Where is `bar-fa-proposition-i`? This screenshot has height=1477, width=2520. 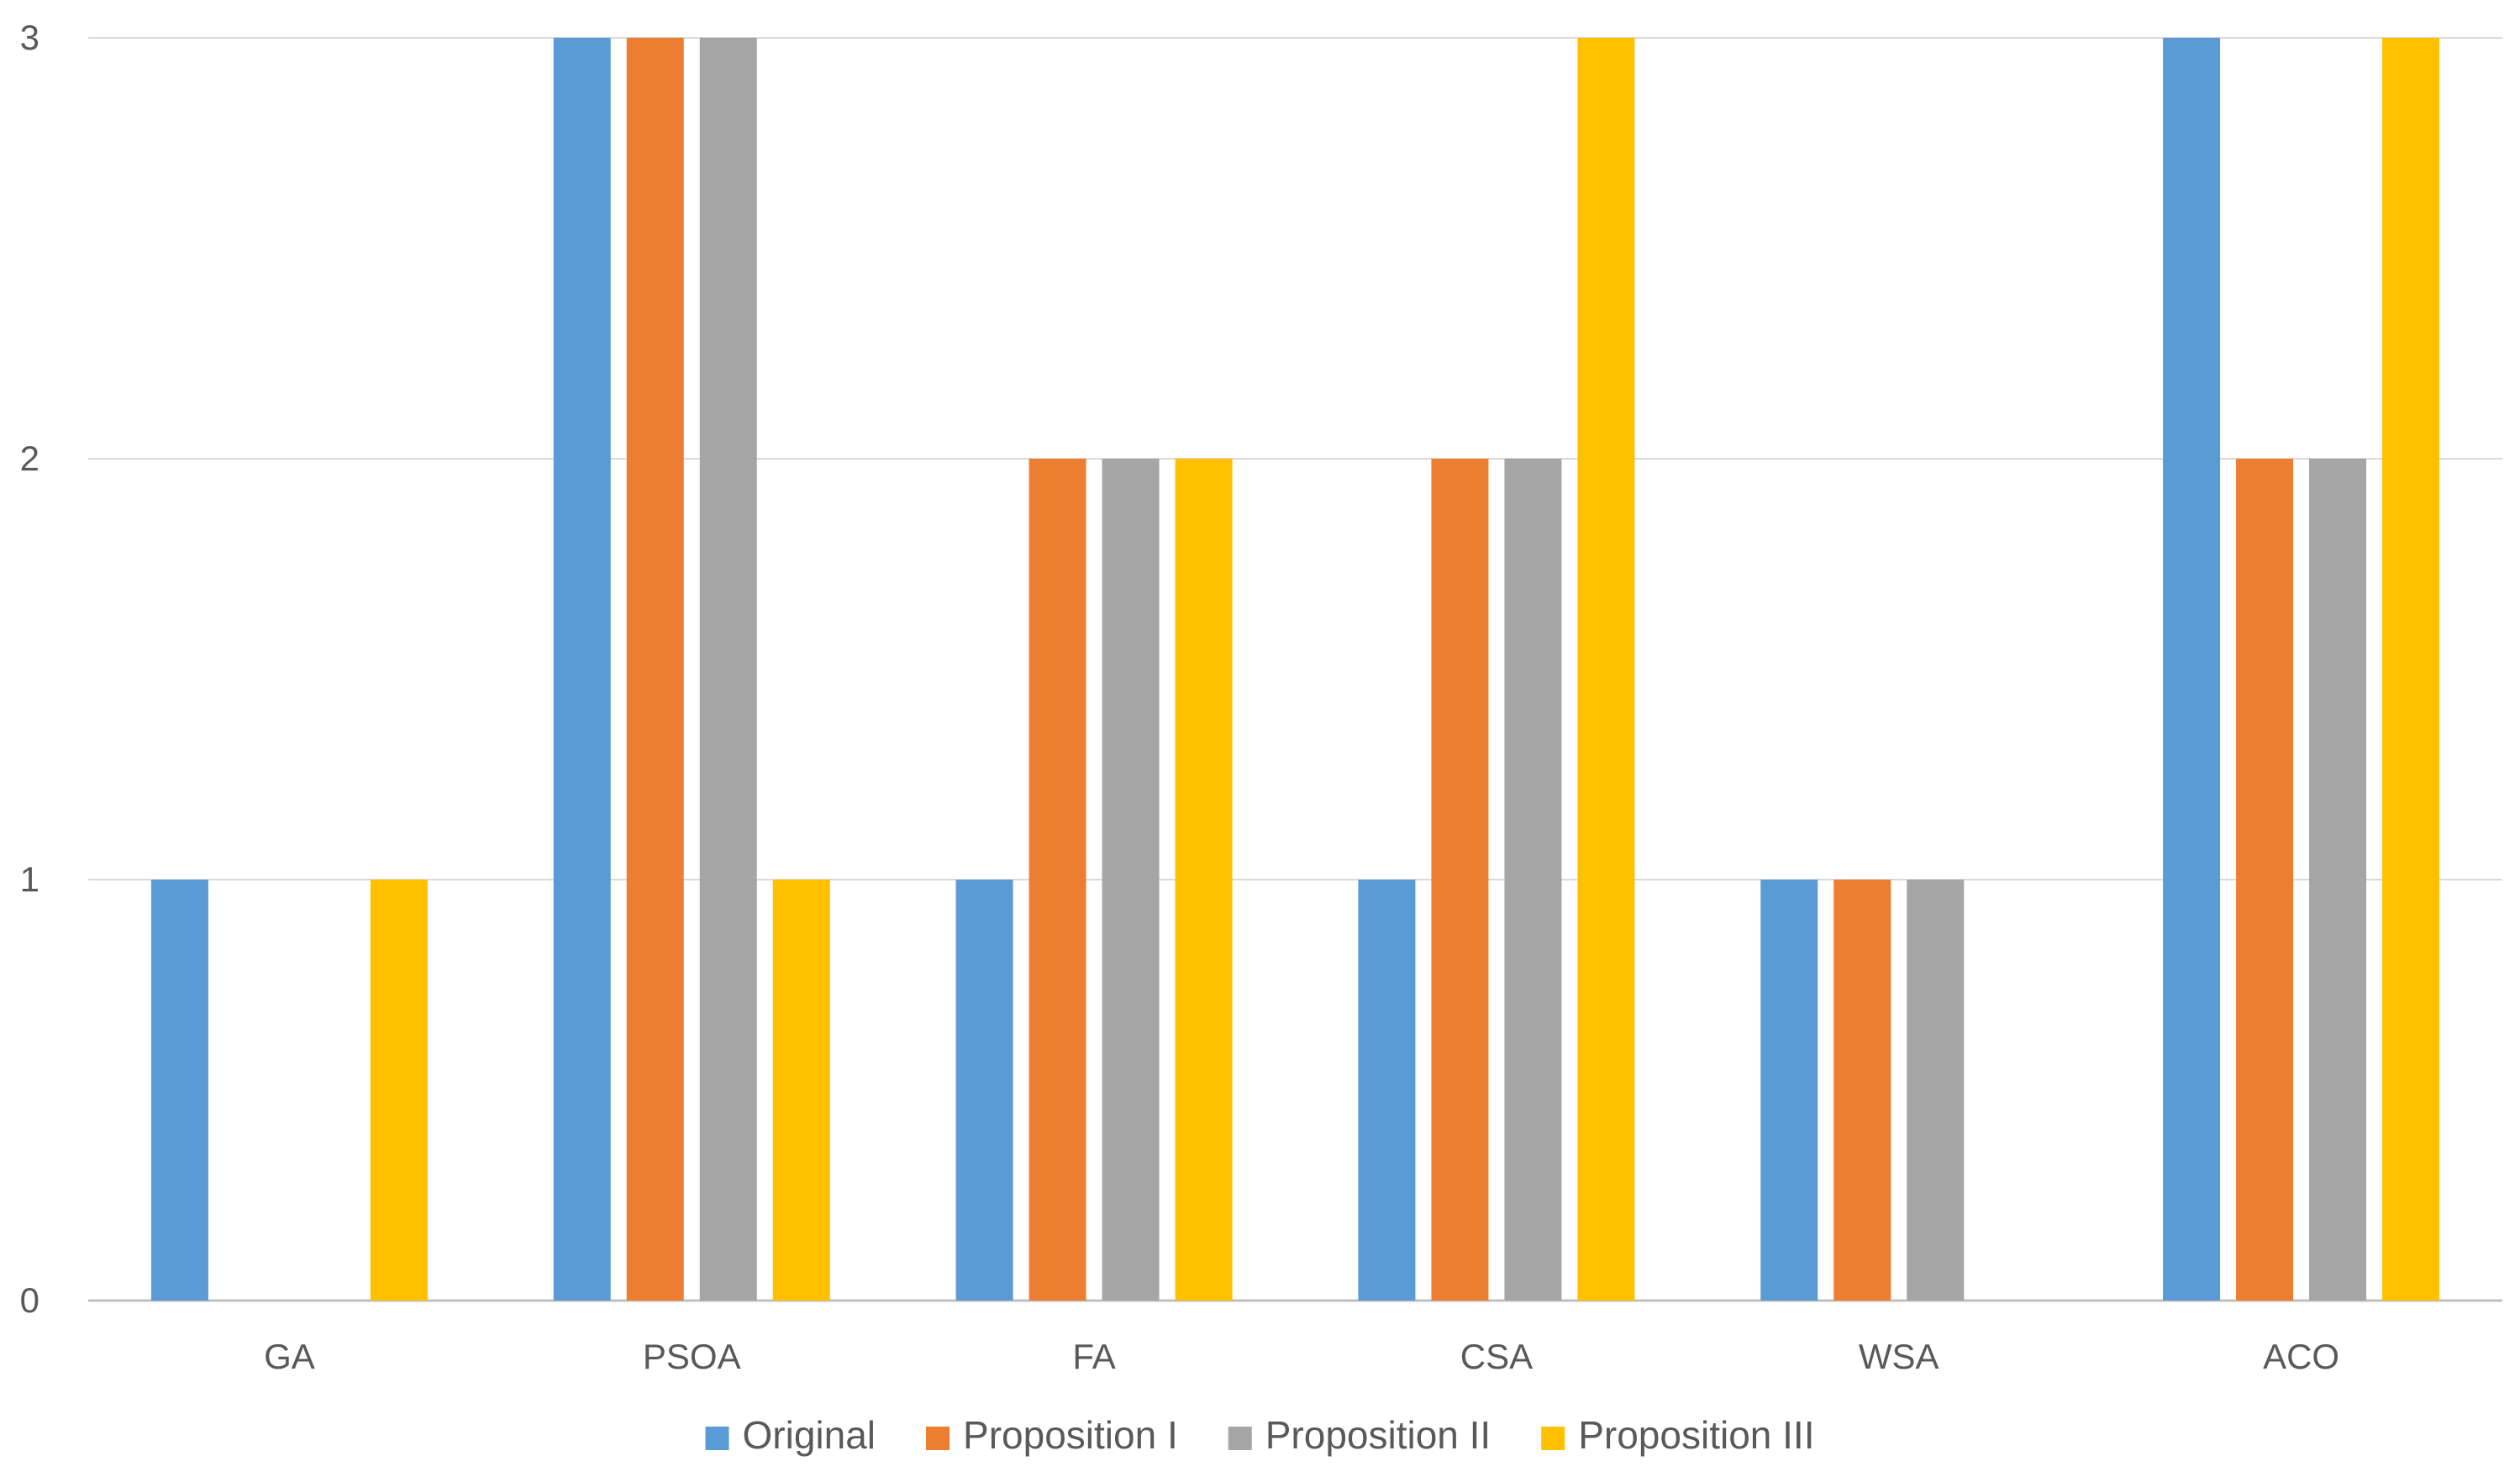
bar-fa-proposition-i is located at coordinates (1058, 880).